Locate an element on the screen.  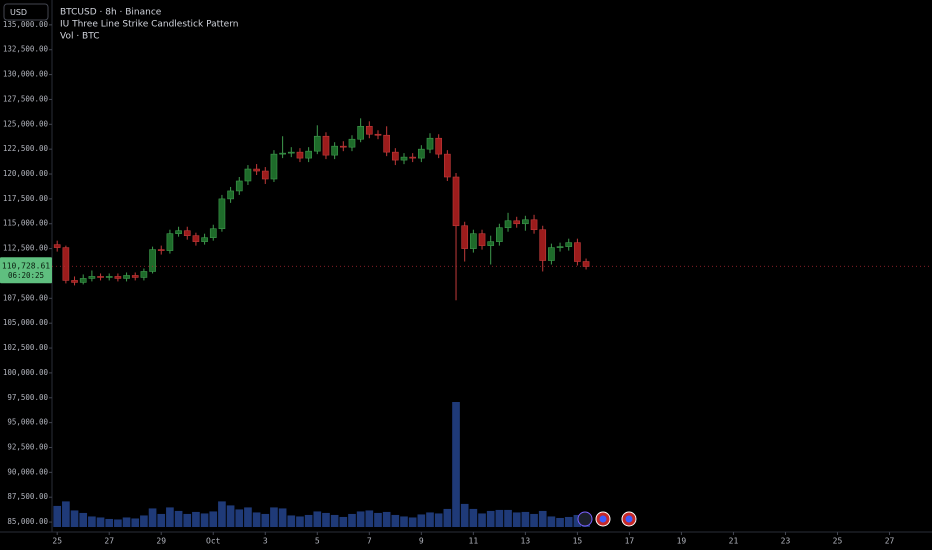
currency-label: USD is located at coordinates (18, 12).